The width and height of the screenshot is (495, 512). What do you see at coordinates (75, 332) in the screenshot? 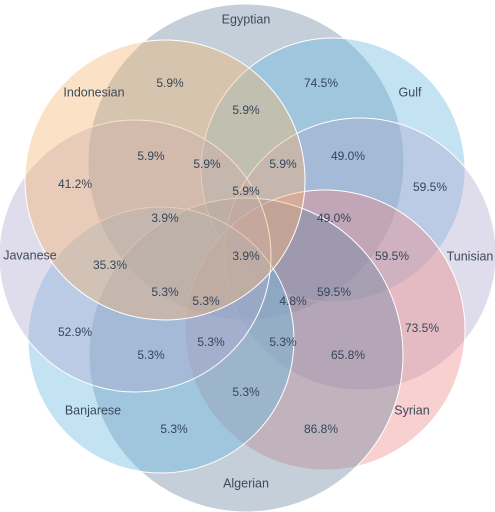
I see `region-label: 52.9%` at bounding box center [75, 332].